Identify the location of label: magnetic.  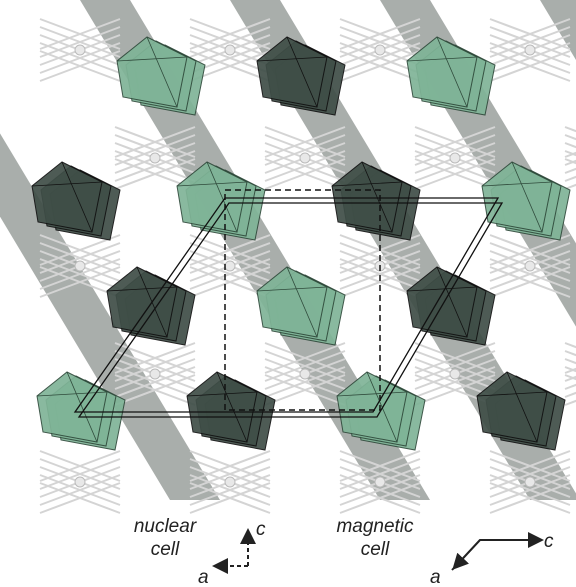
(375, 526).